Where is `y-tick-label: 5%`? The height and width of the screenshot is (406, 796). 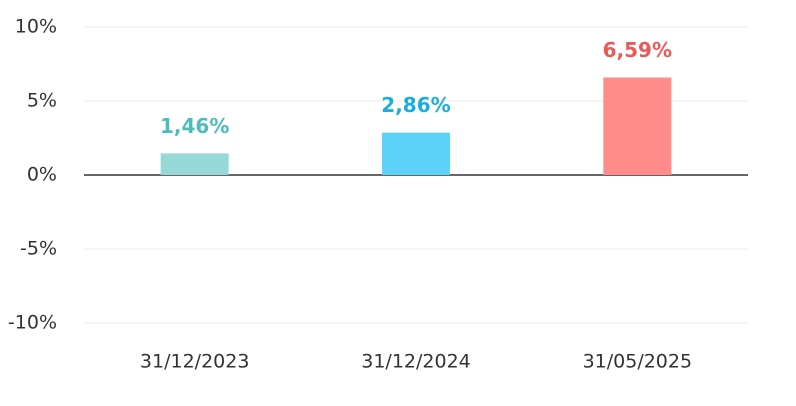
y-tick-label: 5% is located at coordinates (42, 101).